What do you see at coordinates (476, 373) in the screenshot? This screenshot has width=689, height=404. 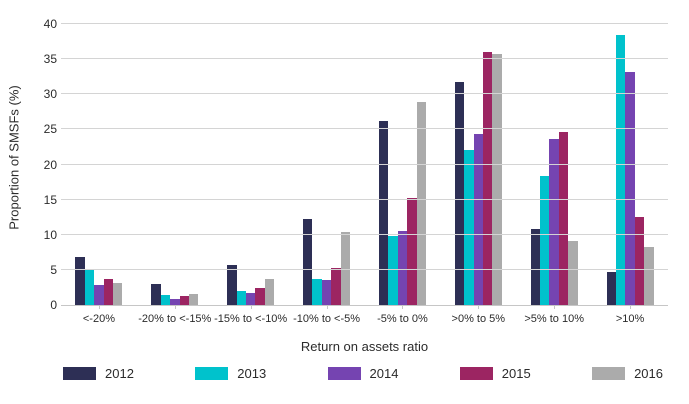 I see `legend-swatch-2015` at bounding box center [476, 373].